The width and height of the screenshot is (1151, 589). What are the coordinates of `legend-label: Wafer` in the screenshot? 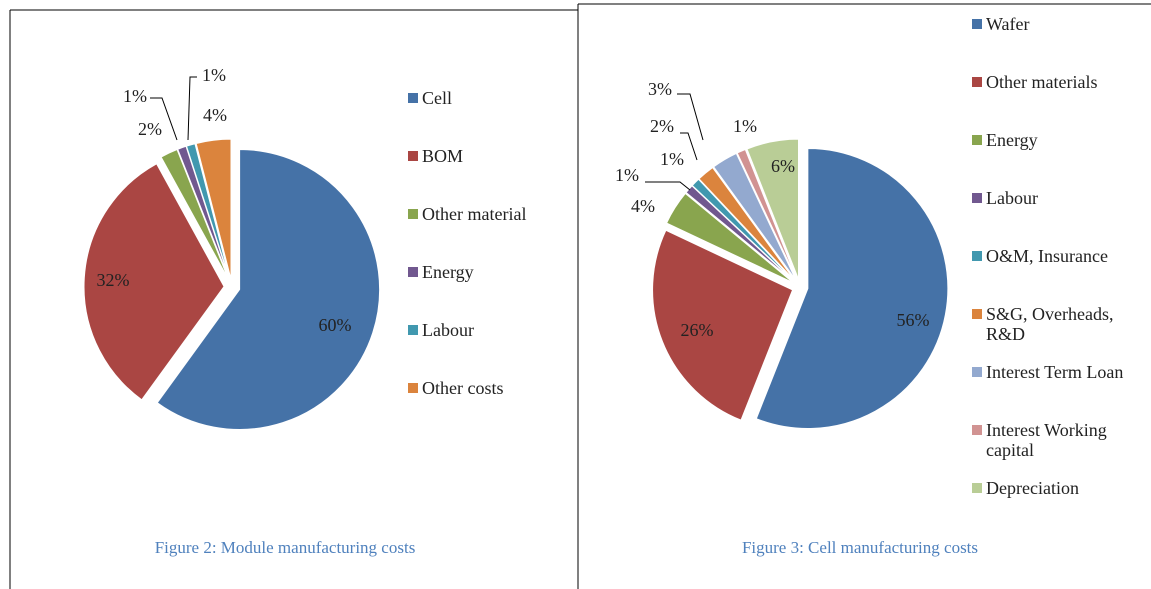 It's located at (1008, 24).